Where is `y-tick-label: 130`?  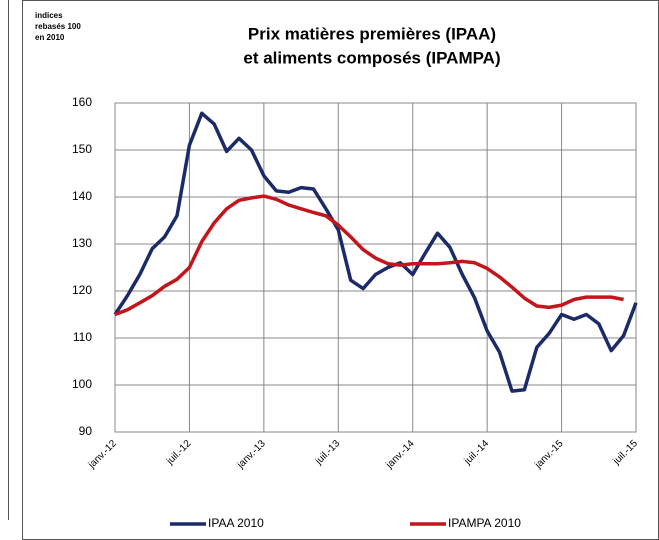
y-tick-label: 130 is located at coordinates (82, 243).